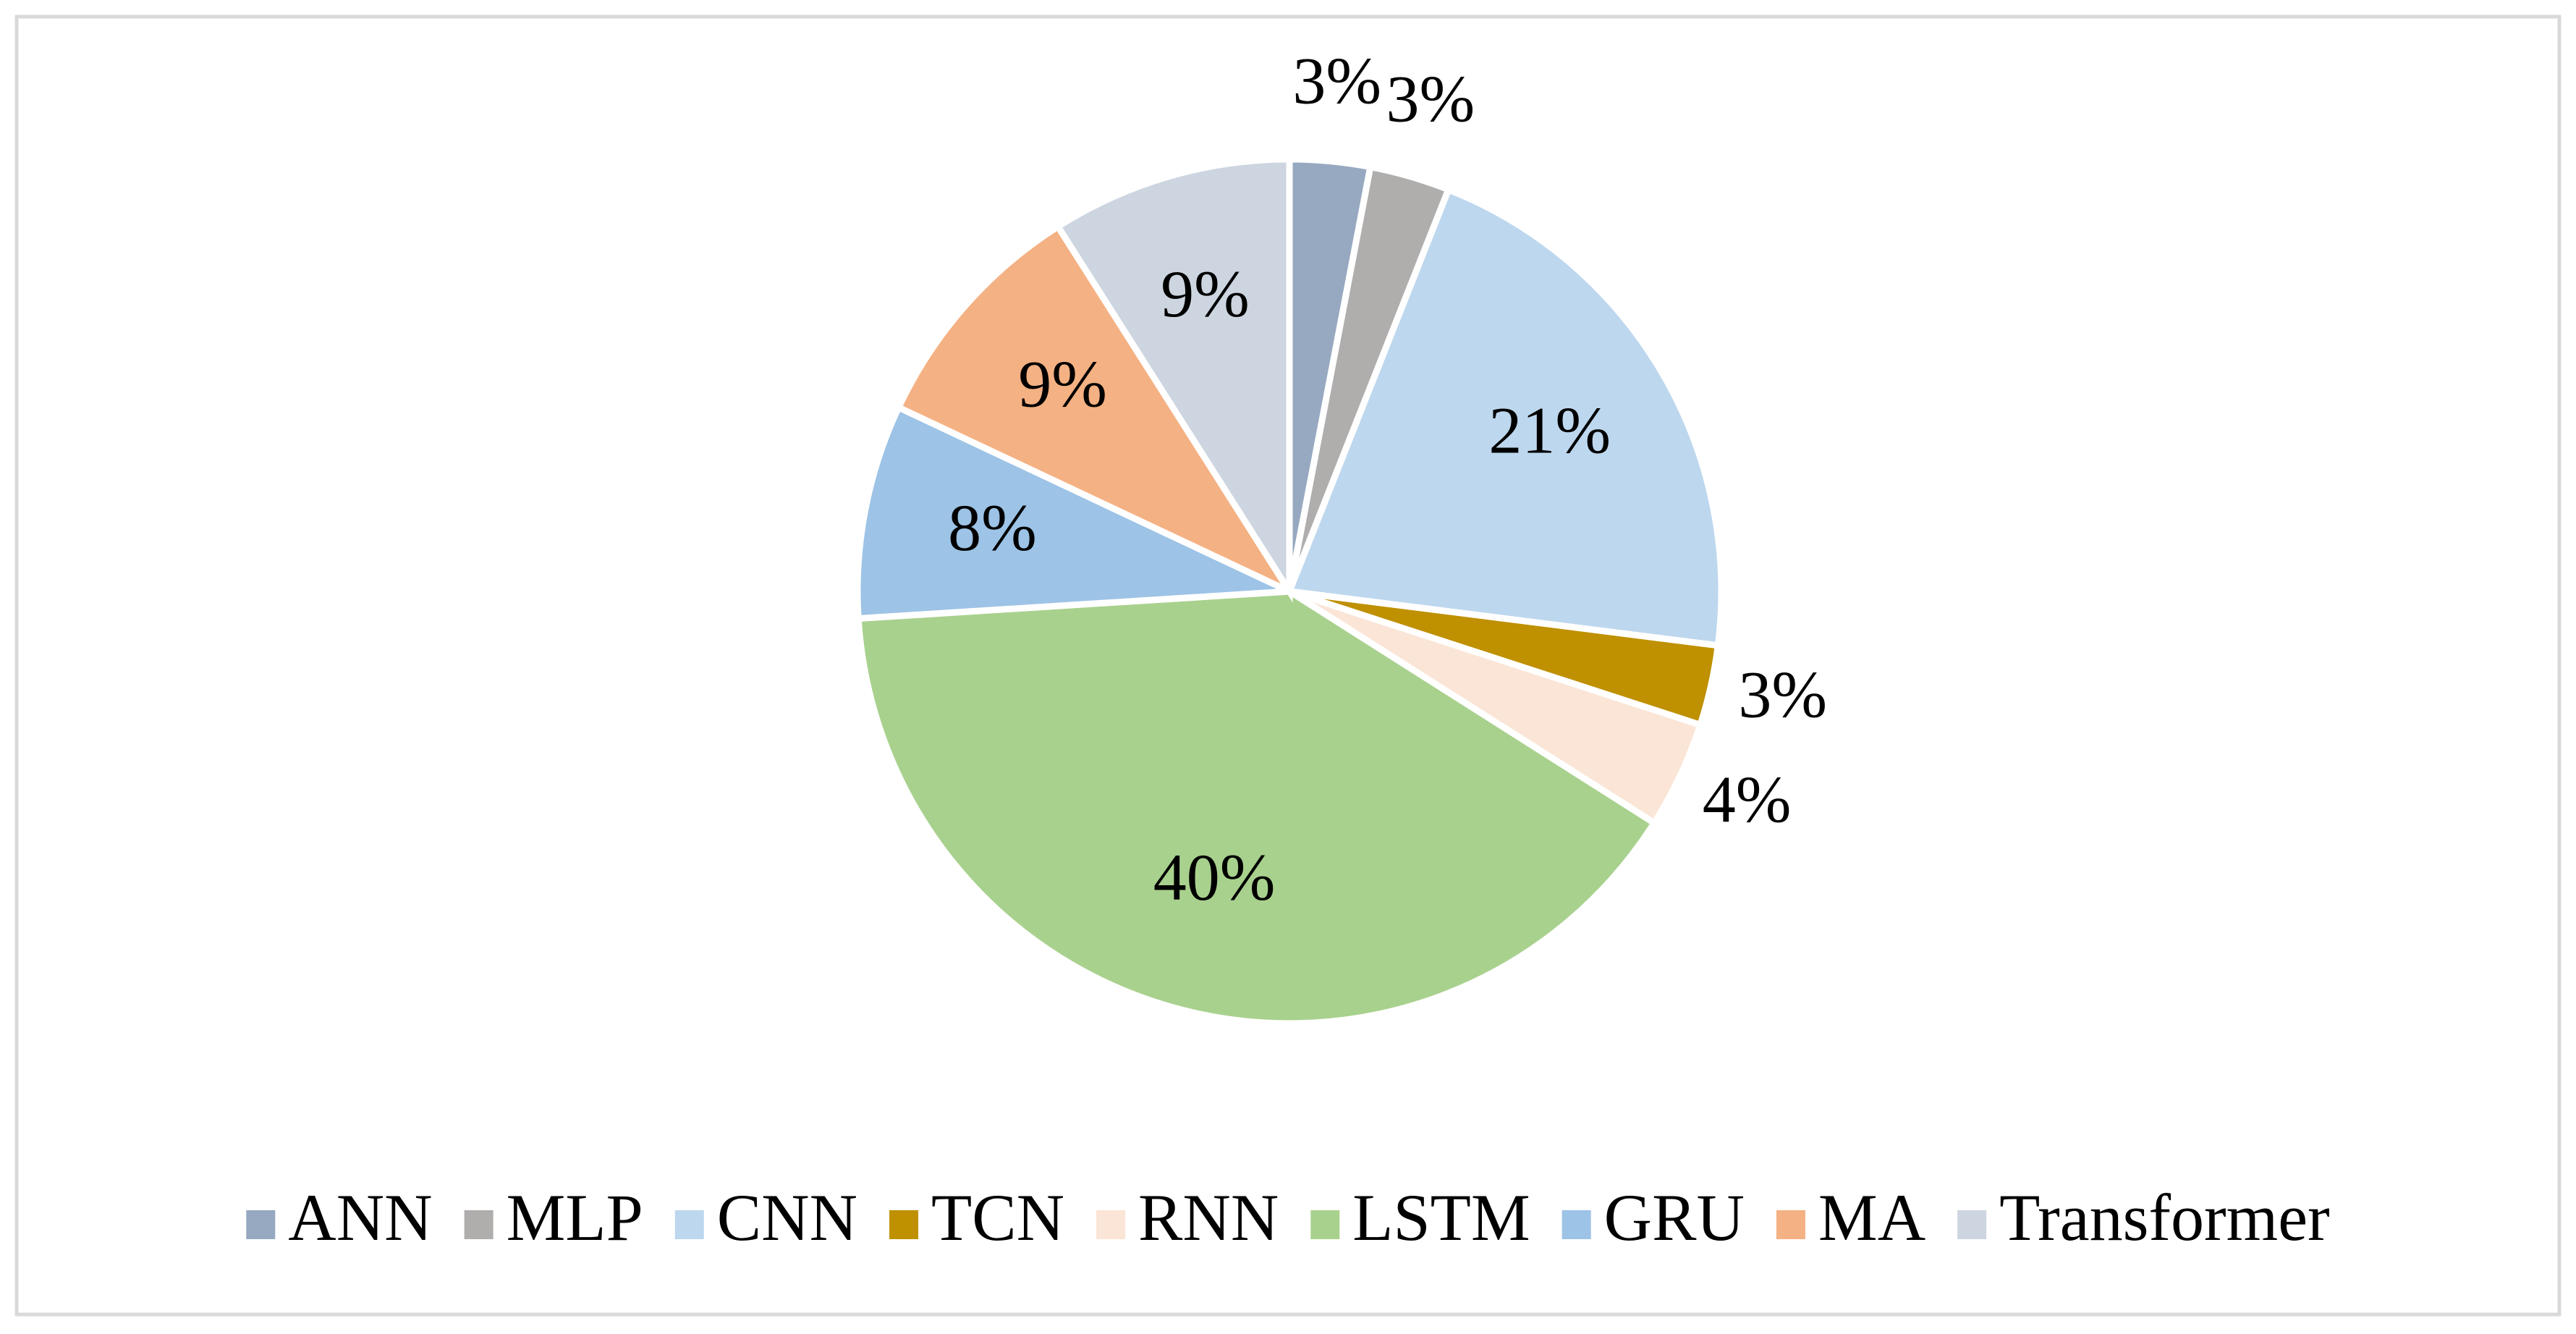 This screenshot has width=2576, height=1334. What do you see at coordinates (787, 1217) in the screenshot?
I see `legend-label: CNN` at bounding box center [787, 1217].